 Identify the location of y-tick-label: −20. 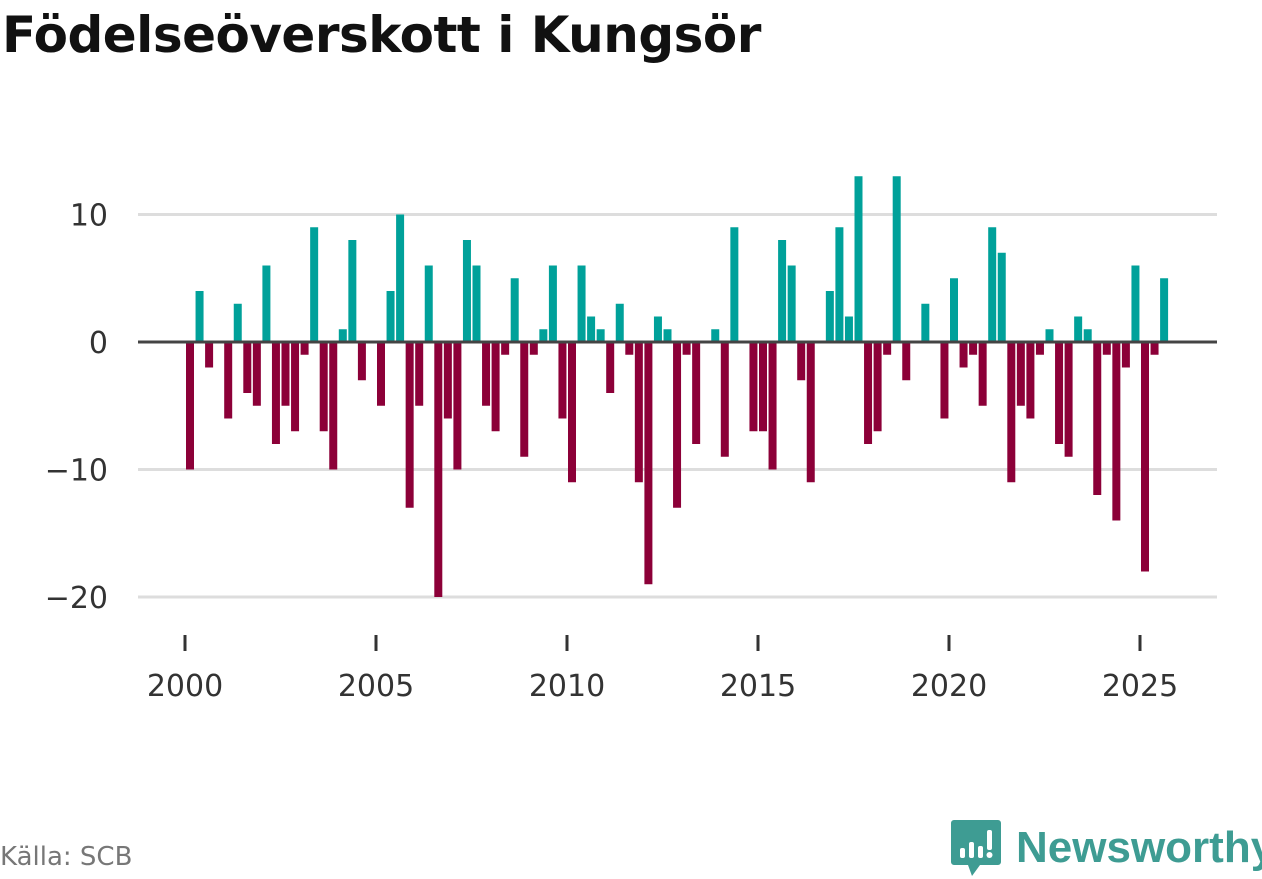
(76, 598).